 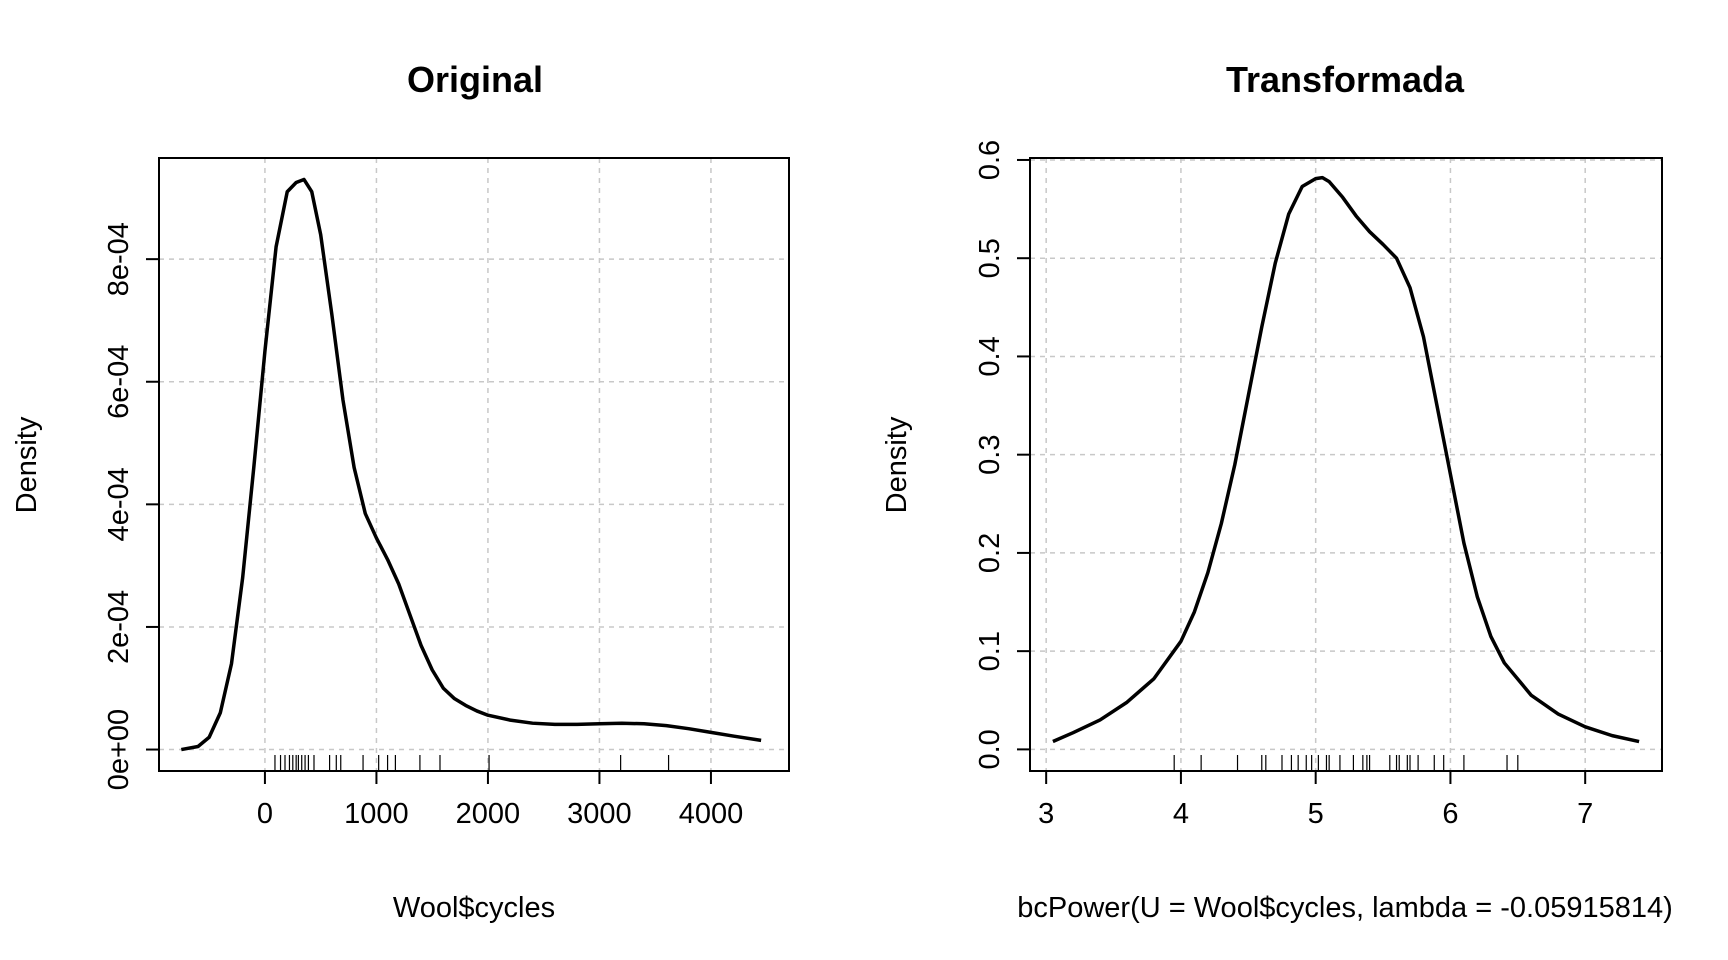 I want to click on chart-title: Original, so click(x=475, y=79).